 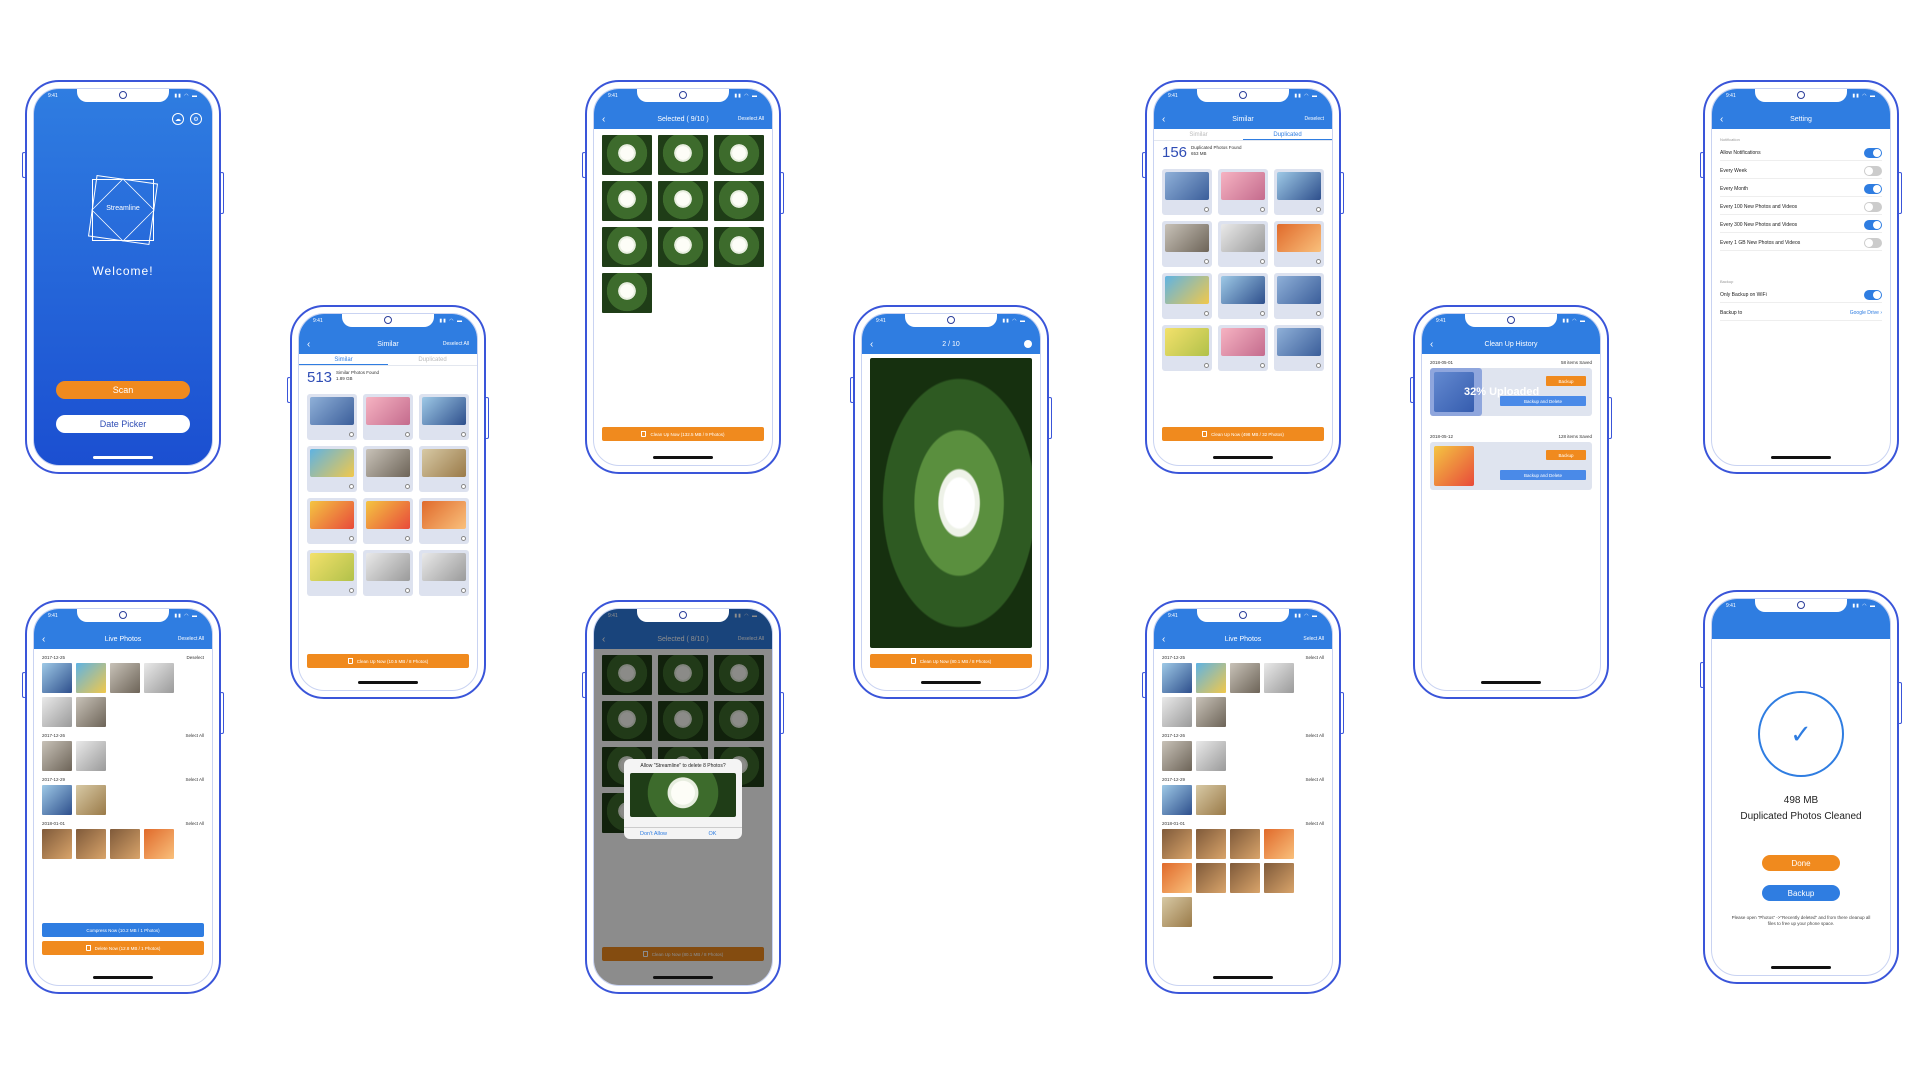 What do you see at coordinates (1873, 294) in the screenshot?
I see `wifi-toggle` at bounding box center [1873, 294].